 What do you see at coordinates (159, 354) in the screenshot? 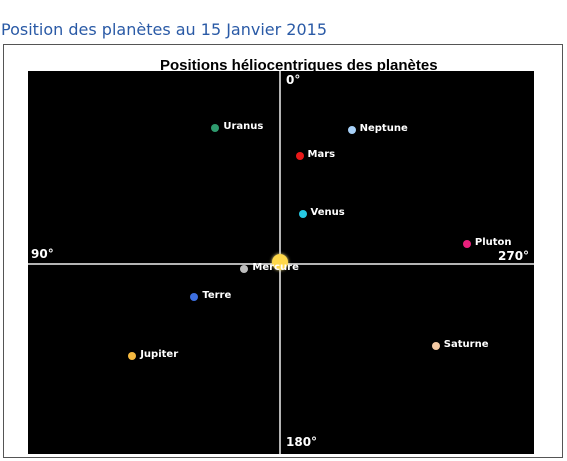
I see `planet-label-jupiter: Jupiter` at bounding box center [159, 354].